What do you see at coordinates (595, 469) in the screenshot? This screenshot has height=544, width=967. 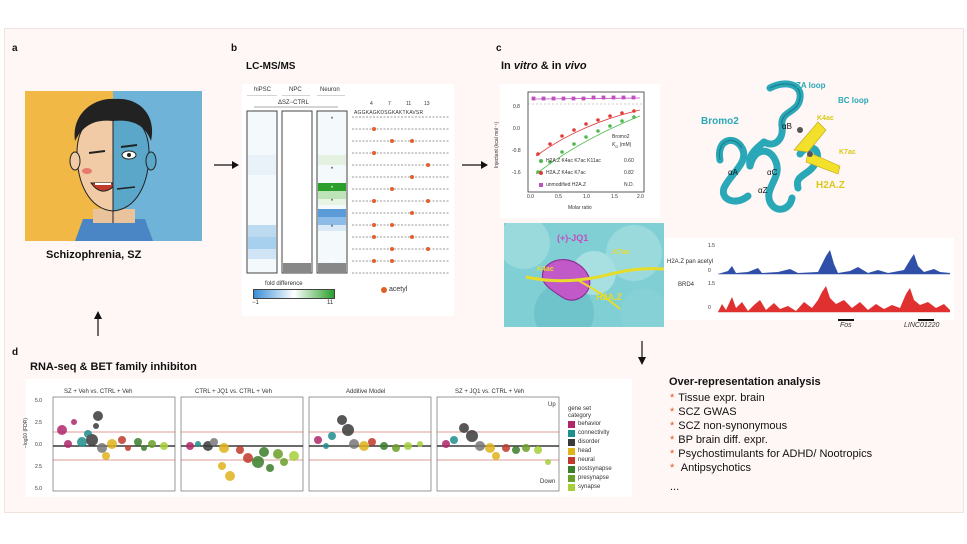 I see `legend-label-postsynapse: postsynapse` at bounding box center [595, 469].